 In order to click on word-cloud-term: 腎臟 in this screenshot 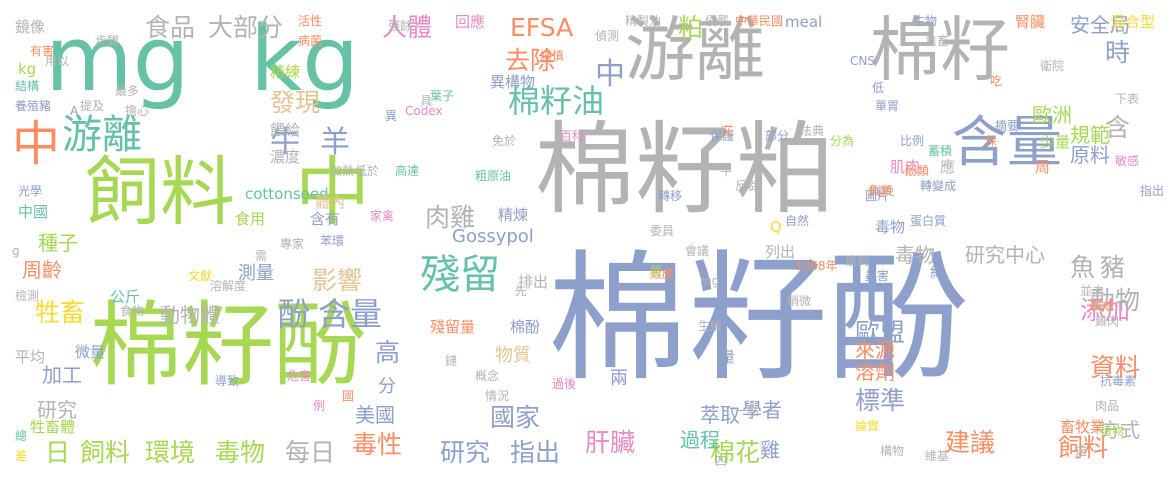, I will do `click(1030, 22)`.